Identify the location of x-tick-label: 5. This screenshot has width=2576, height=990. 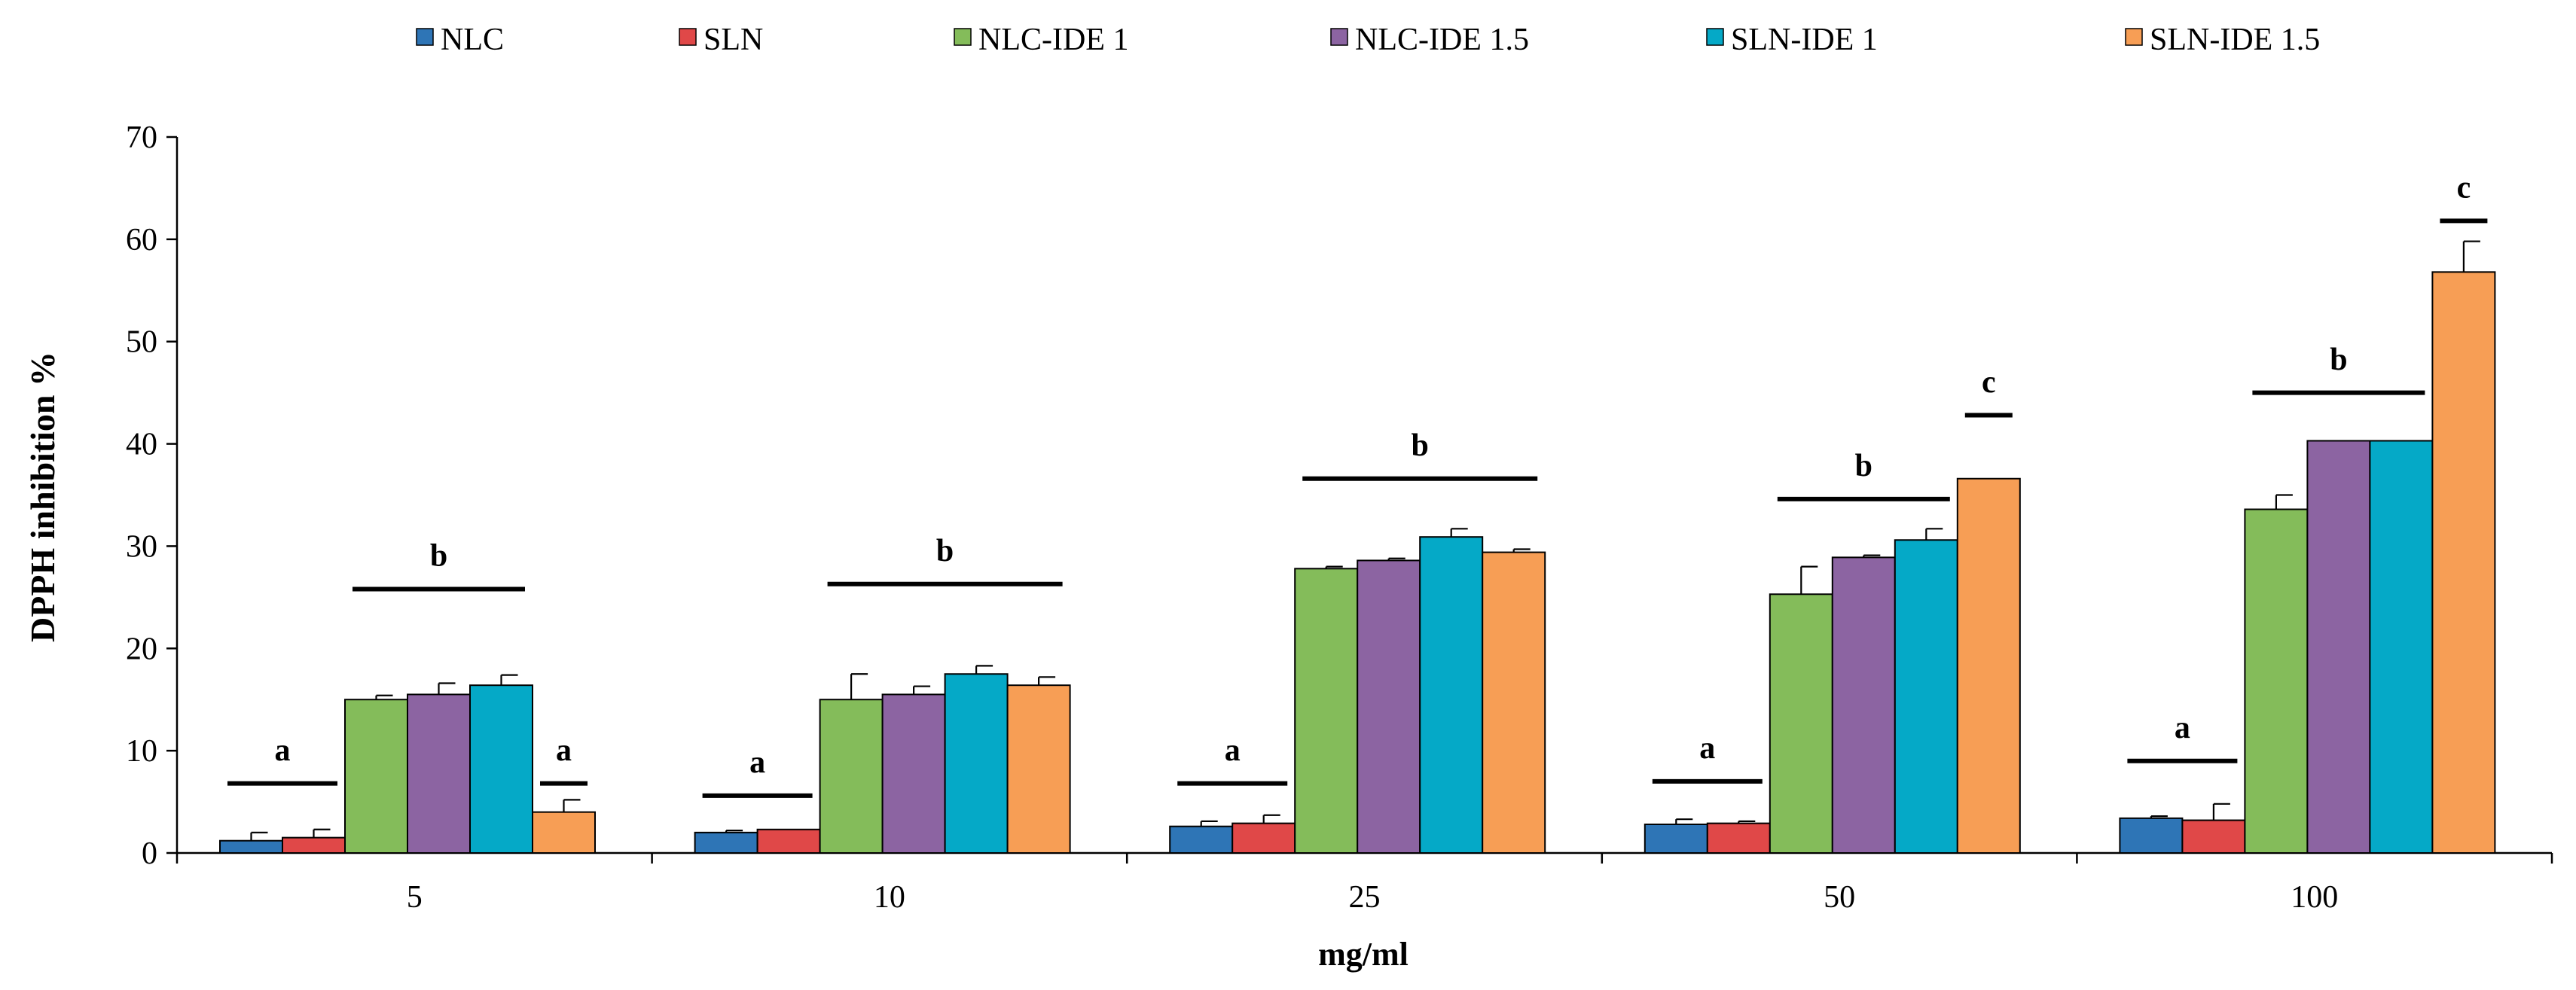
(415, 897).